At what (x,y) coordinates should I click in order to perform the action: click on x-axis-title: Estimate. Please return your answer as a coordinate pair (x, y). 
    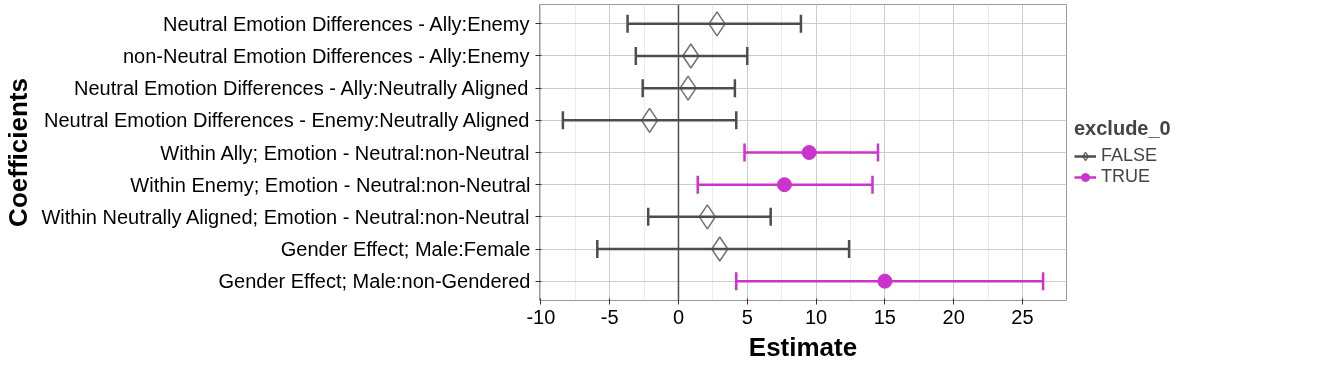
    Looking at the image, I should click on (803, 346).